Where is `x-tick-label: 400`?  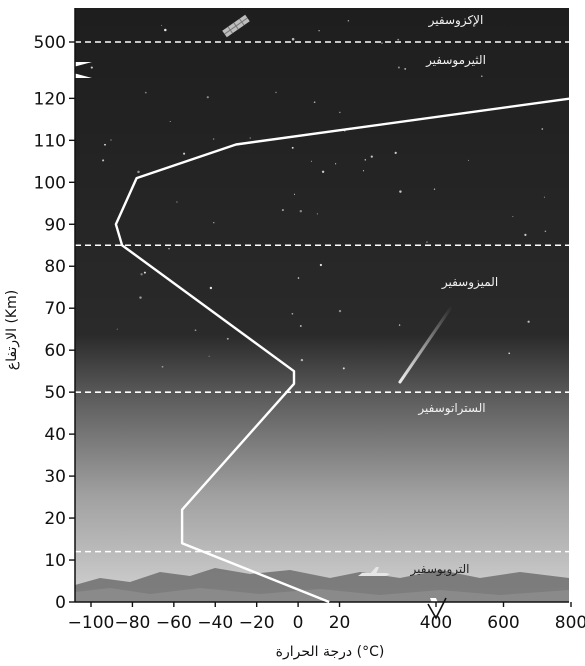
x-tick-label: 400 is located at coordinates (436, 623).